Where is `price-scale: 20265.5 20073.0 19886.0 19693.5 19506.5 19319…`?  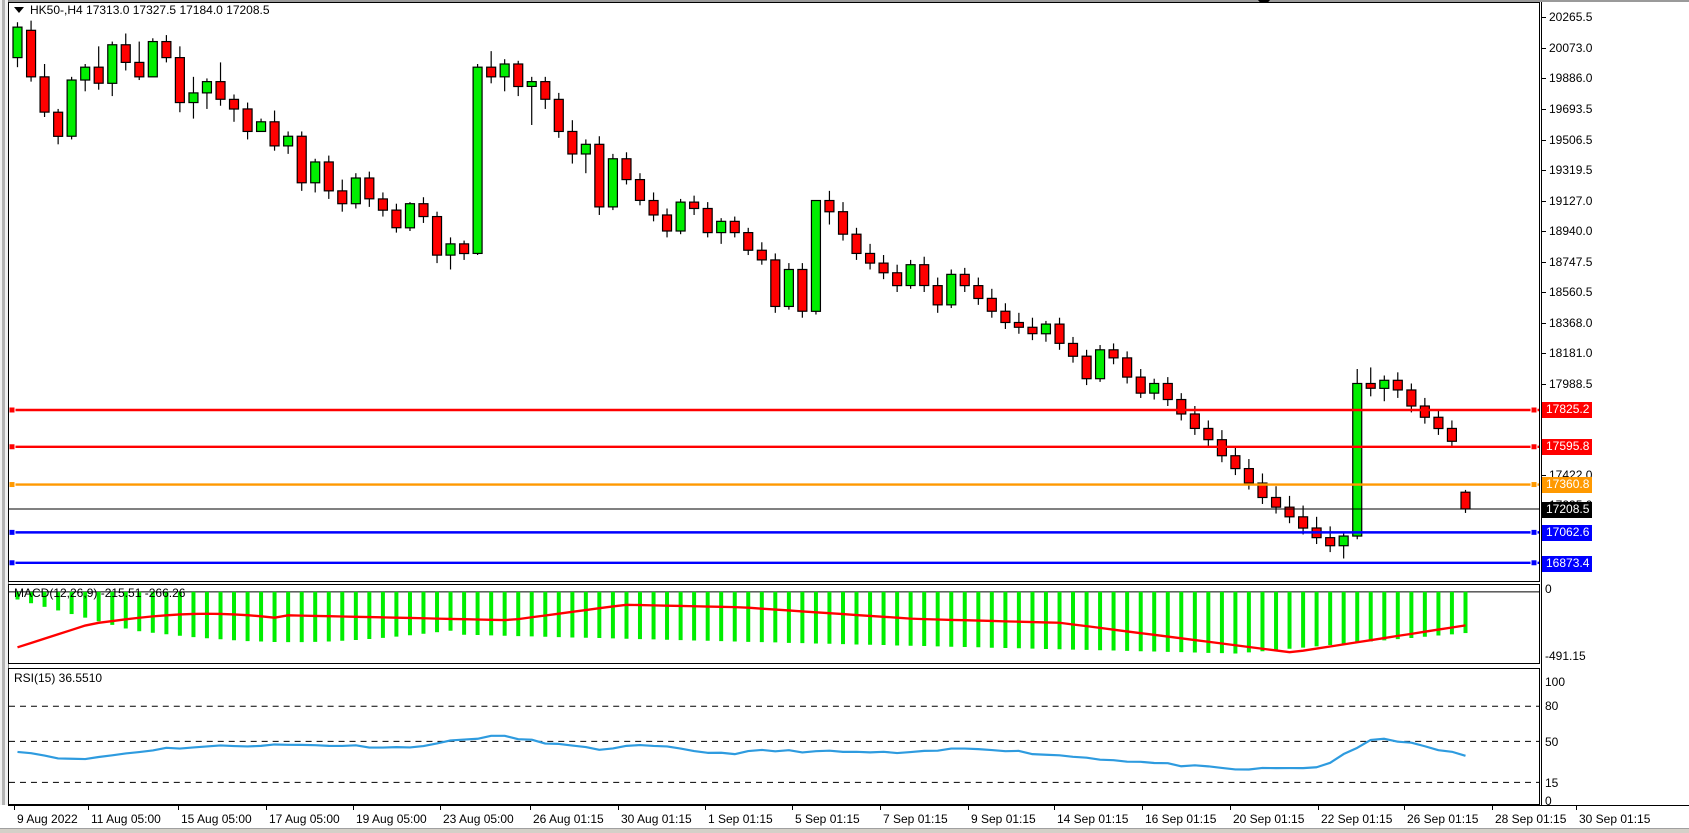 price-scale: 20265.5 20073.0 19886.0 19693.5 19506.5 19319… is located at coordinates (1615, 405).